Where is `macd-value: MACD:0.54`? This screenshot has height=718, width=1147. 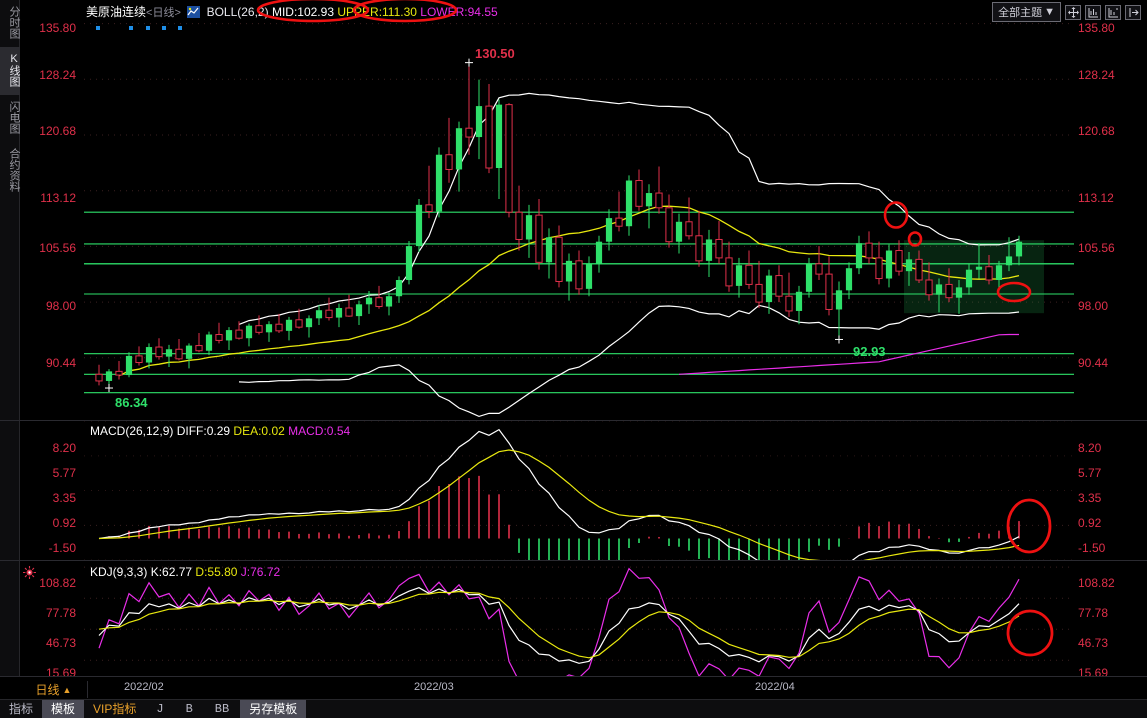 macd-value: MACD:0.54 is located at coordinates (319, 431).